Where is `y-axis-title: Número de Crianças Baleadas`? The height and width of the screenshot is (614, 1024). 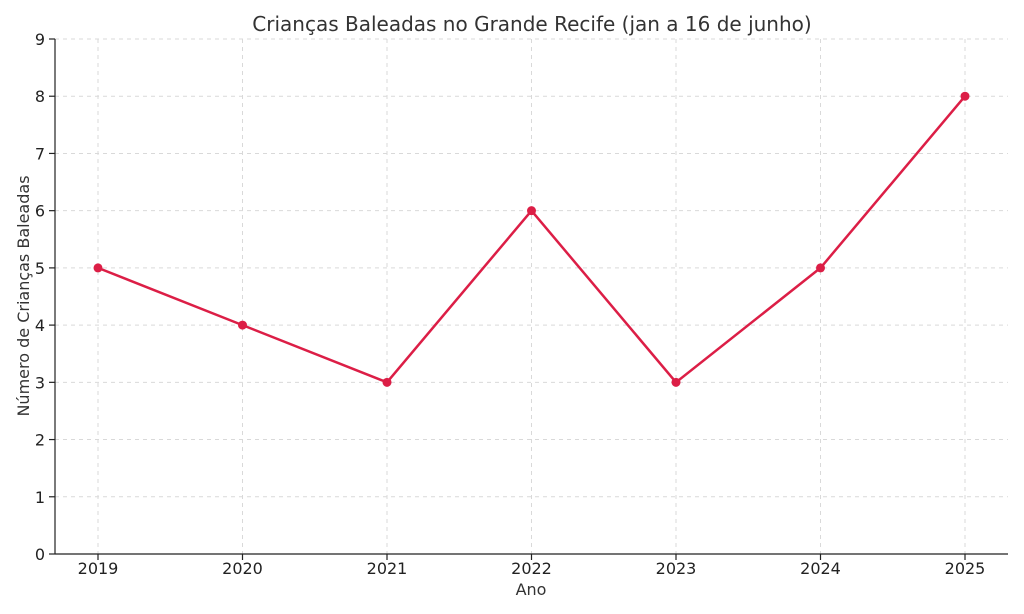
y-axis-title: Número de Crianças Baleadas is located at coordinates (23, 295).